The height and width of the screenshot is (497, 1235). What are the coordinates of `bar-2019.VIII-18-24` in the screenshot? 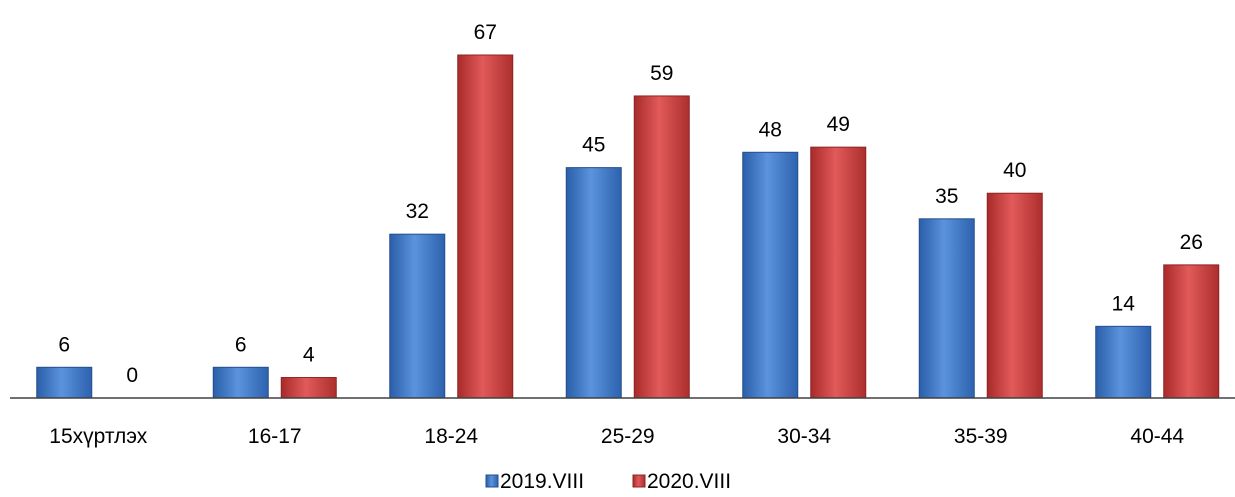 It's located at (417, 316).